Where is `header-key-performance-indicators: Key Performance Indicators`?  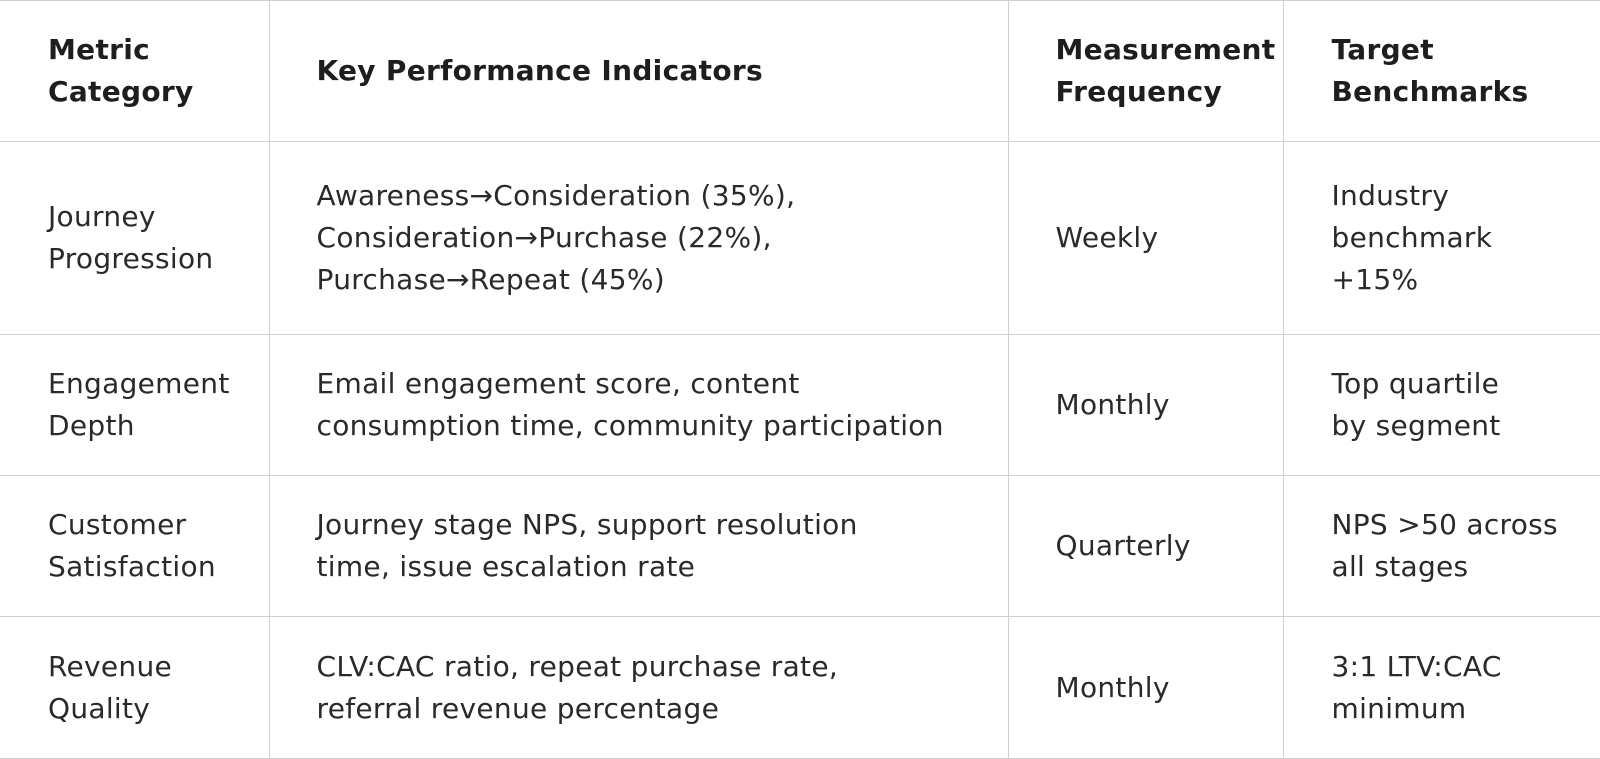
header-key-performance-indicators: Key Performance Indicators is located at coordinates (638, 71).